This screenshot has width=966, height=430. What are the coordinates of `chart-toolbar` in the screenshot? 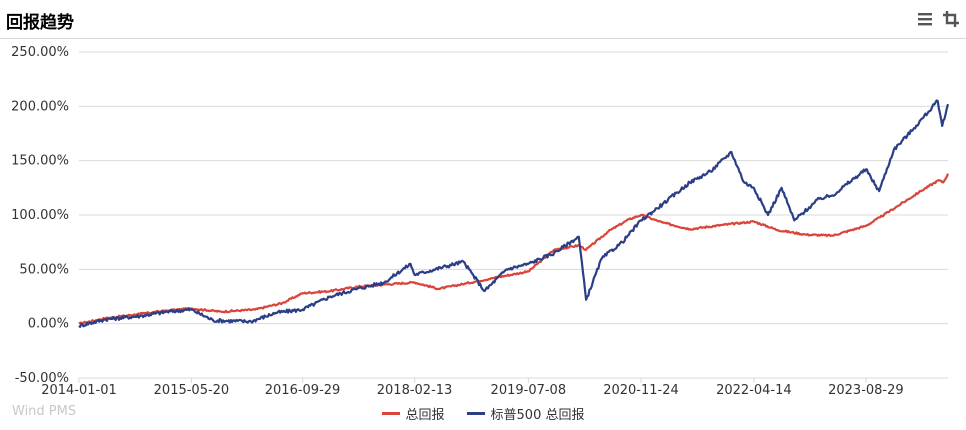 It's located at (938, 19).